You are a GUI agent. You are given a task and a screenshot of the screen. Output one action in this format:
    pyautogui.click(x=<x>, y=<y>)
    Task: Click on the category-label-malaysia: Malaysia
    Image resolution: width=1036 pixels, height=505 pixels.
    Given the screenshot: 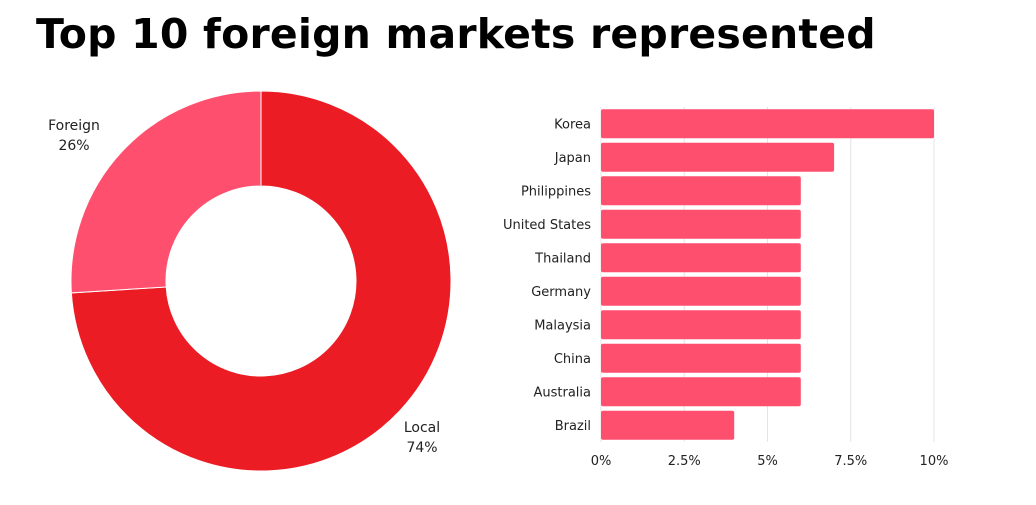 What is the action you would take?
    pyautogui.click(x=562, y=325)
    